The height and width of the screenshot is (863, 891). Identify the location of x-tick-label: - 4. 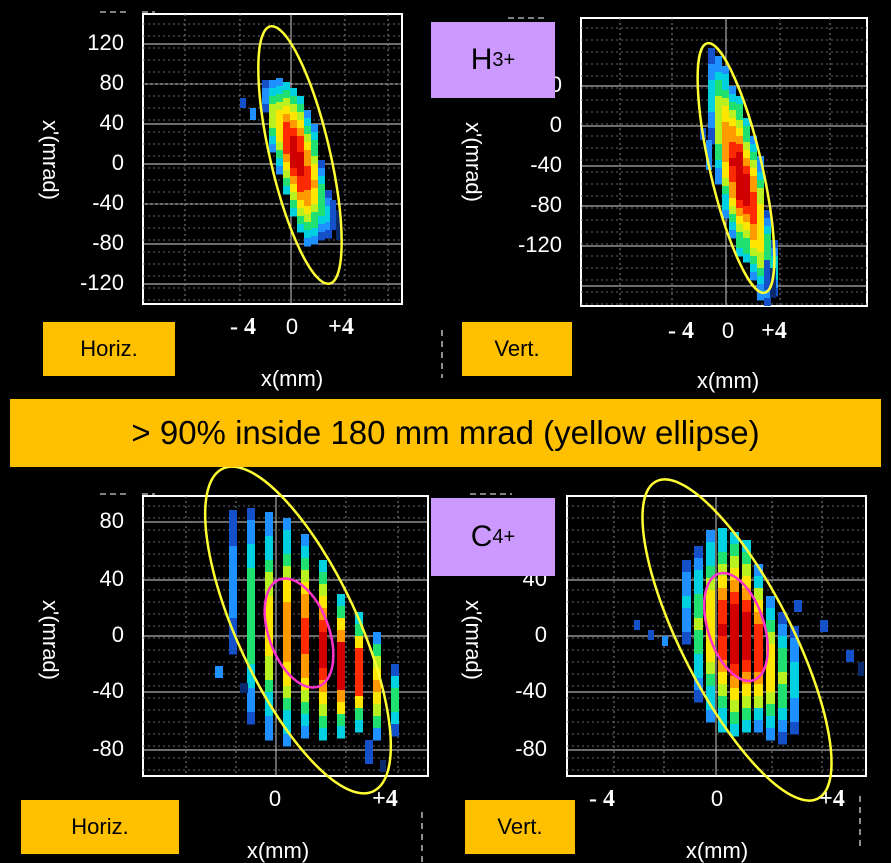
(602, 799).